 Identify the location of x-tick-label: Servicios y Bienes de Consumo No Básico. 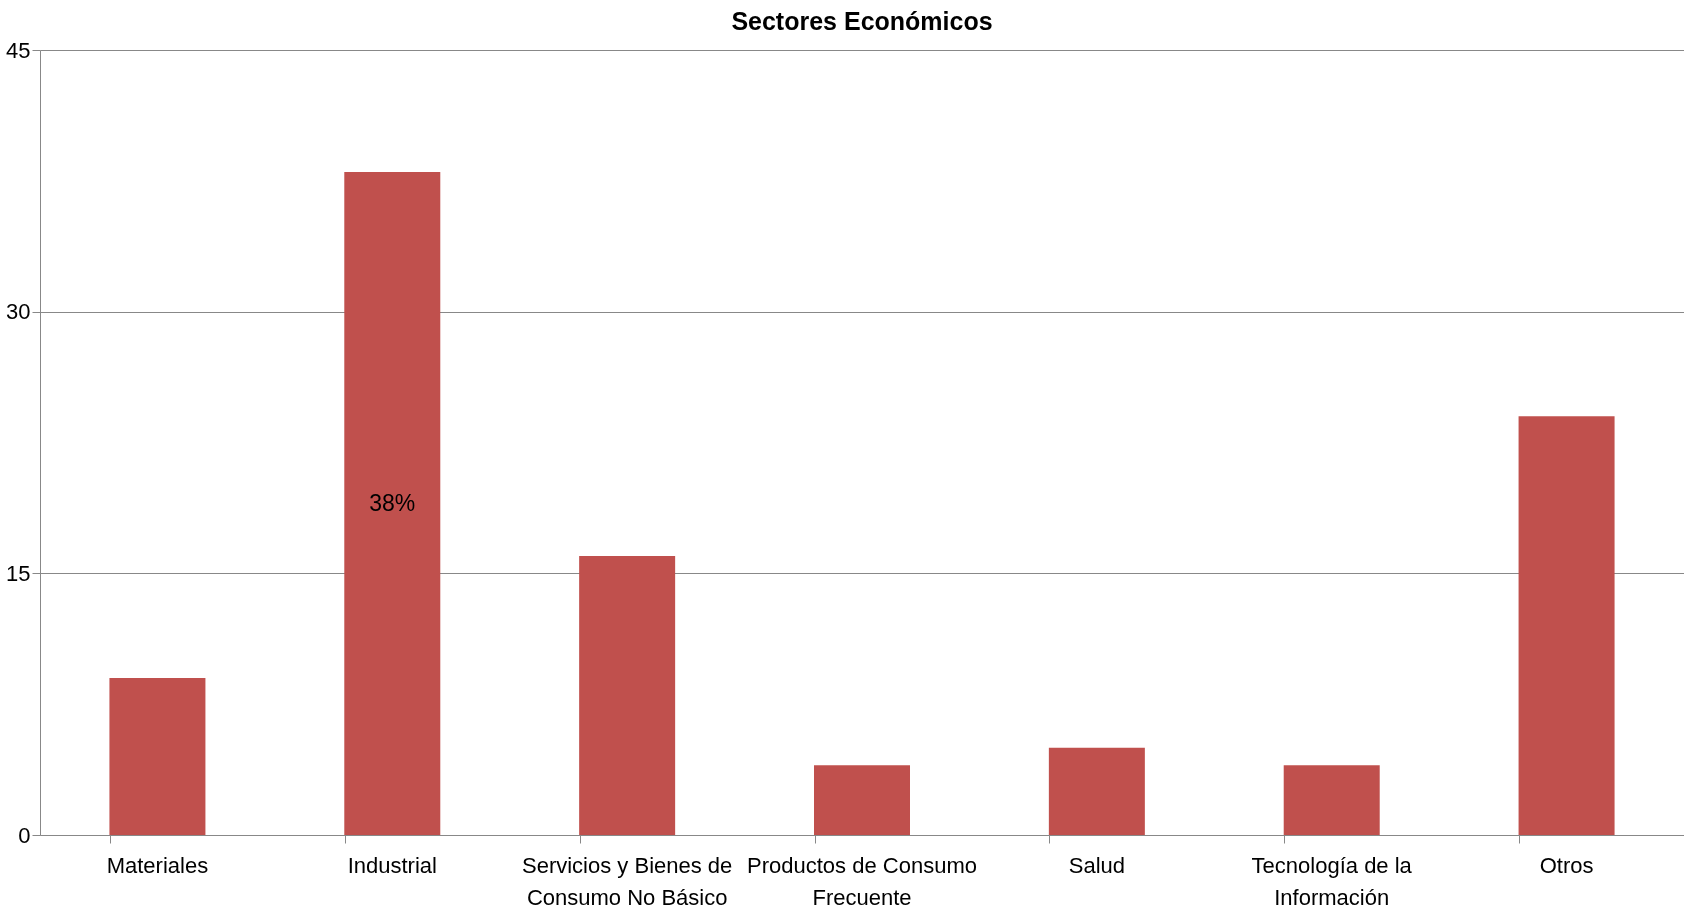
(627, 881).